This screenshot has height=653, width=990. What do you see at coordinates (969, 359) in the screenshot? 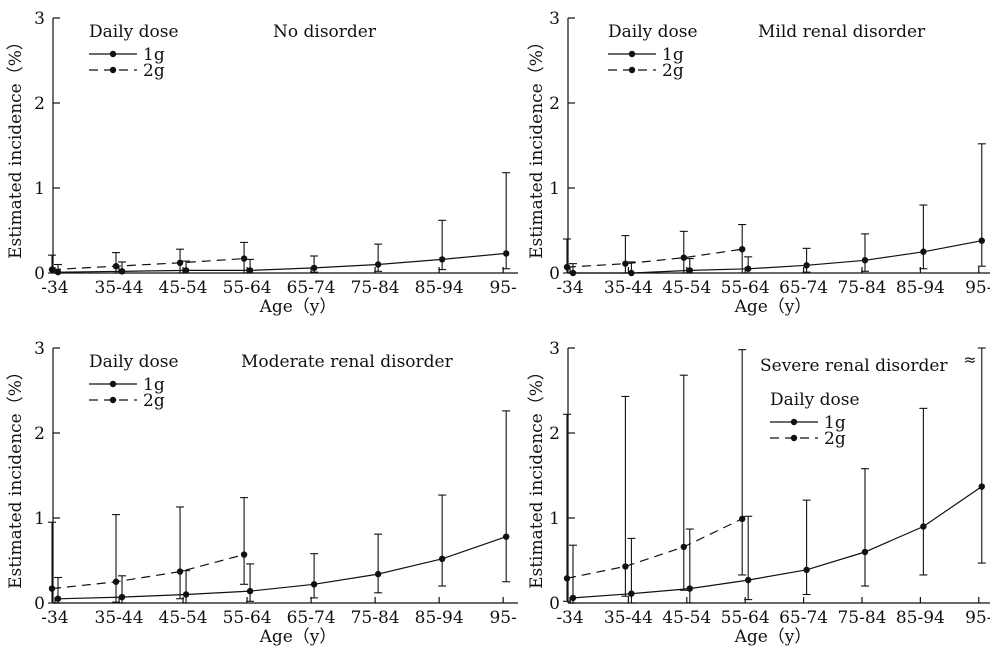
I see `axis-break-mark: ≈` at bounding box center [969, 359].